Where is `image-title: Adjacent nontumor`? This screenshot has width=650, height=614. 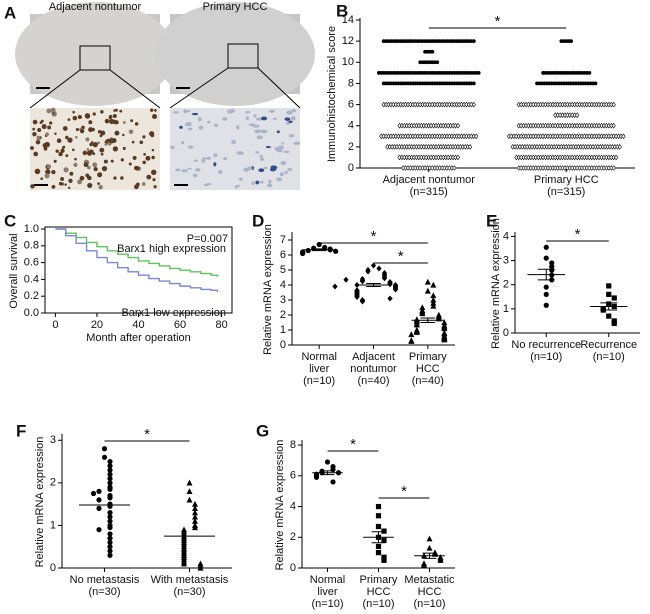 image-title: Adjacent nontumor is located at coordinates (95, 7).